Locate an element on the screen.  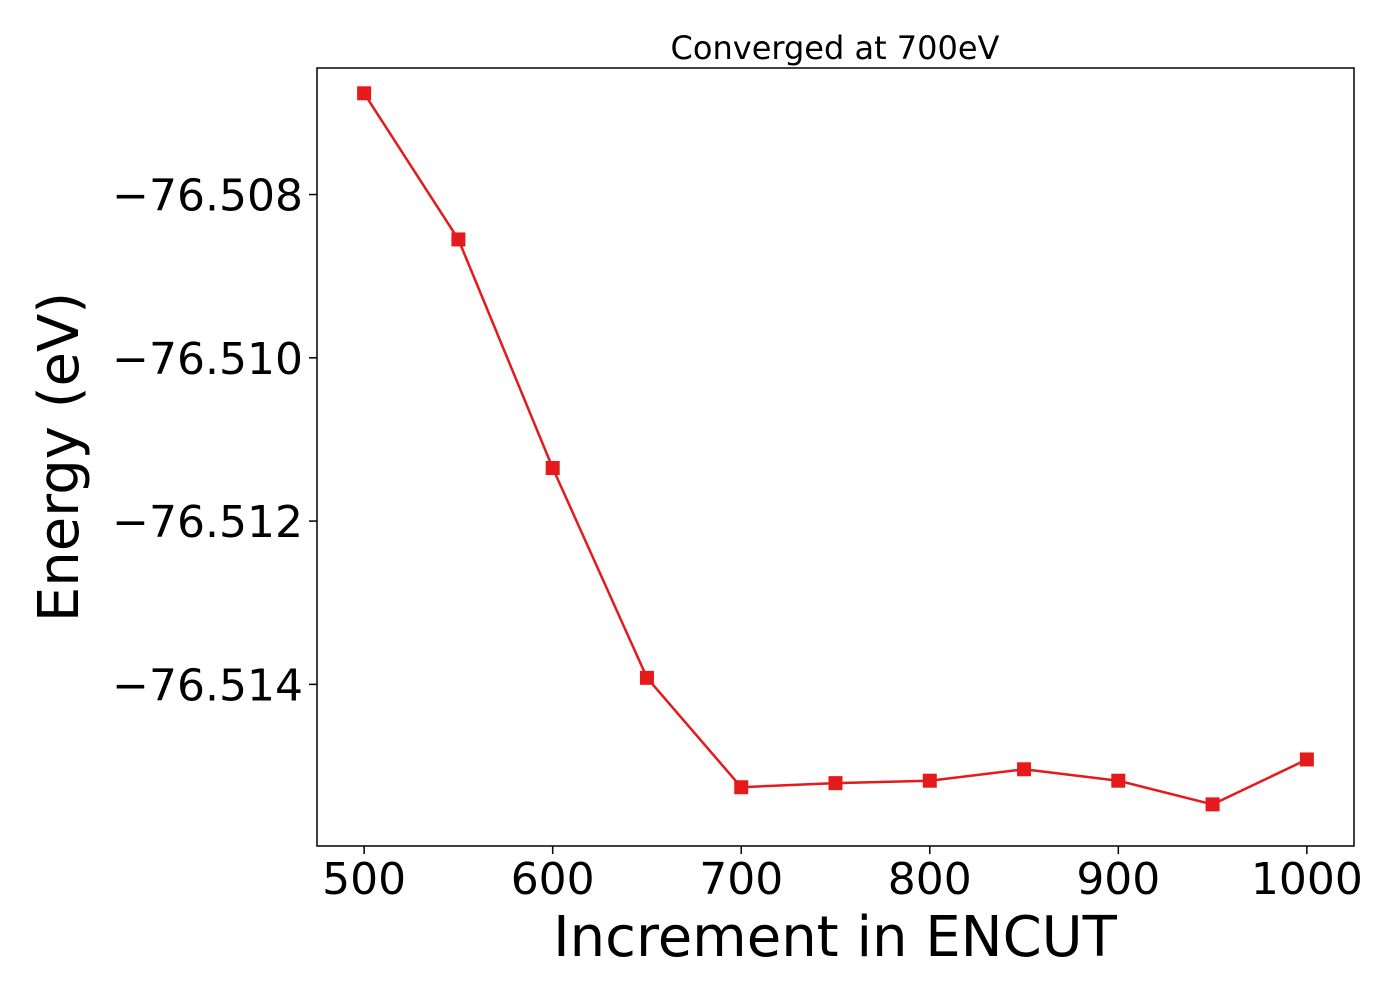
y-tick-label: −76.510 is located at coordinates (207, 359).